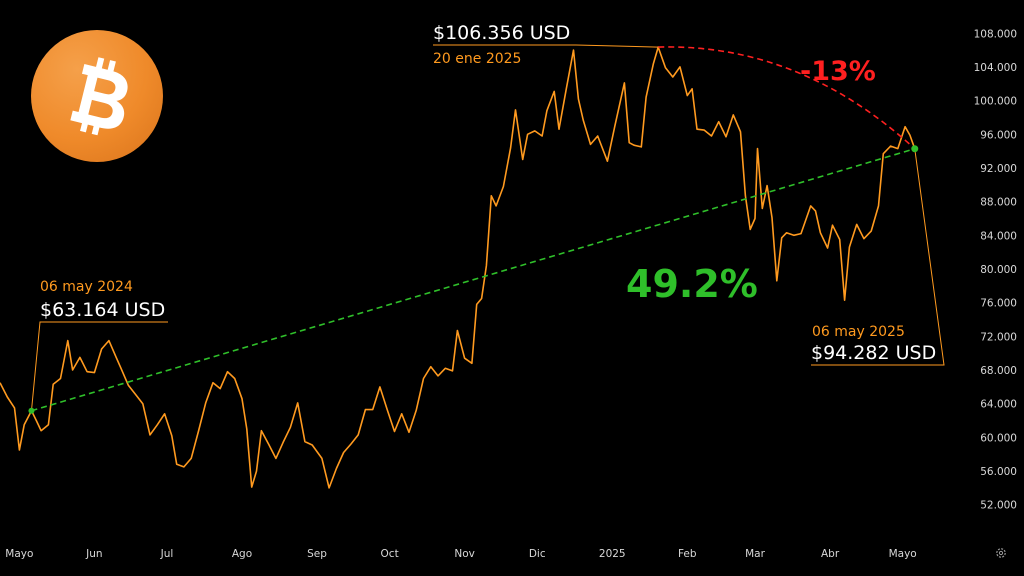 This screenshot has width=1024, height=576. What do you see at coordinates (242, 554) in the screenshot?
I see `x-tick-label: Ago` at bounding box center [242, 554].